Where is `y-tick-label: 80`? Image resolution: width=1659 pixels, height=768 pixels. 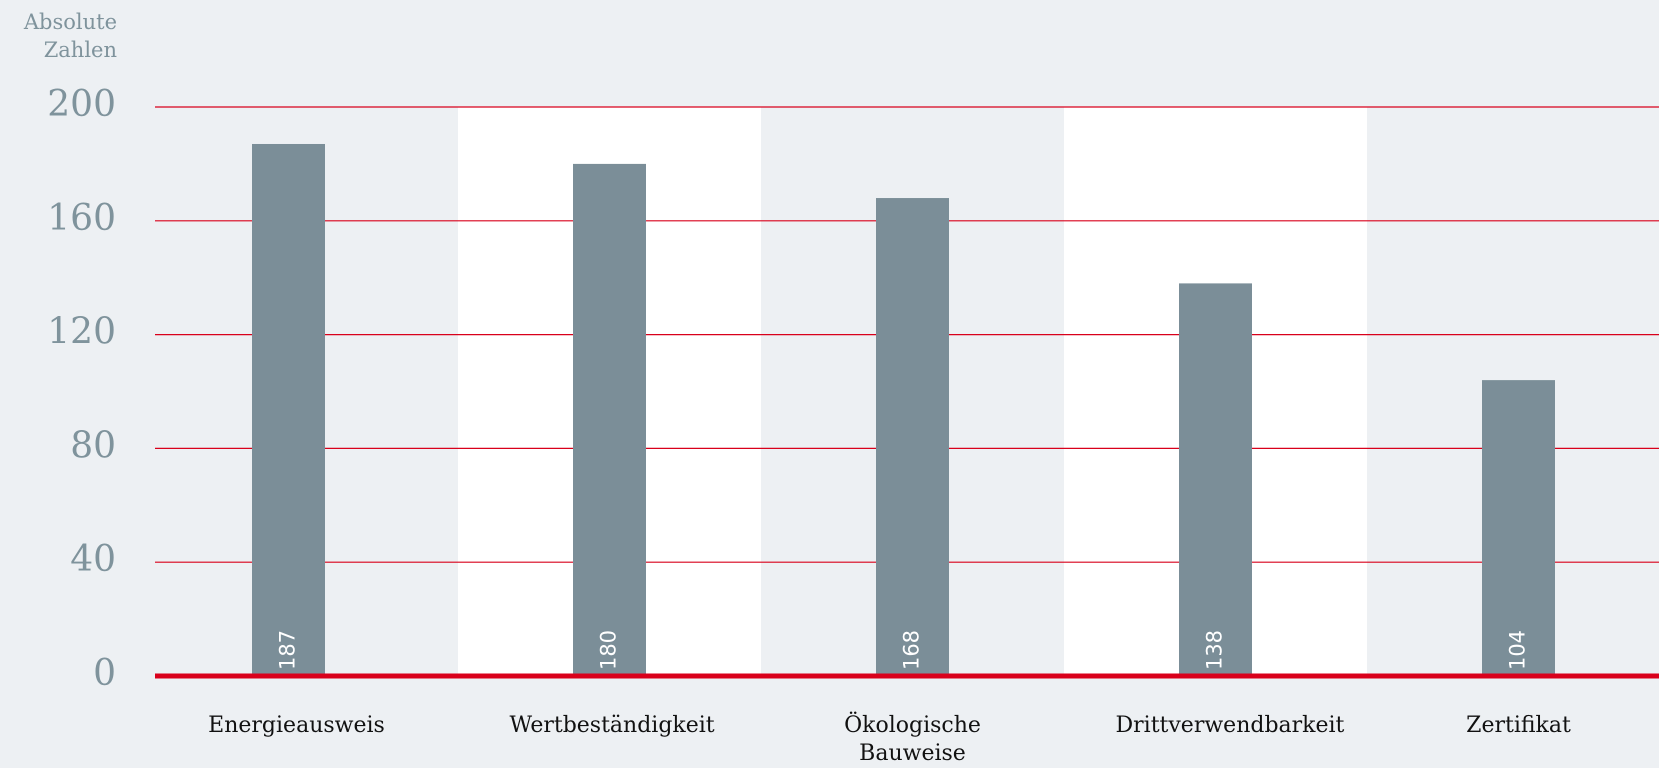 y-tick-label: 80 is located at coordinates (93, 445).